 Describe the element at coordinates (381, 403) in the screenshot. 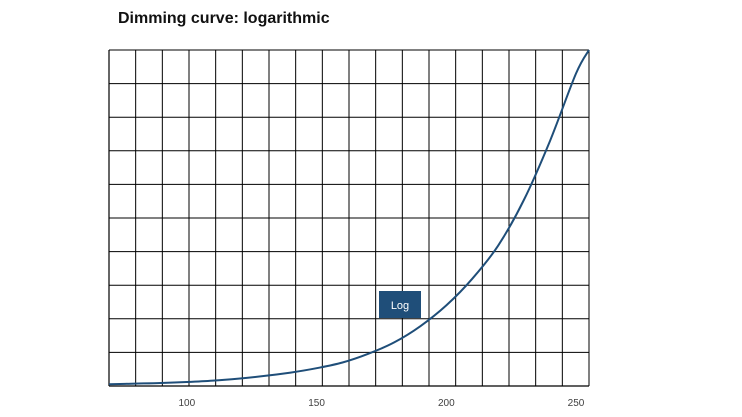

I see `x-tick-labels: 100 150 200 250` at that location.